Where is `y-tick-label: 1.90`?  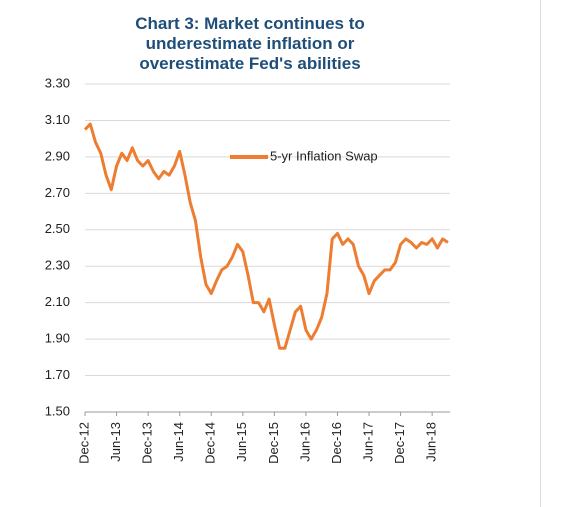 y-tick-label: 1.90 is located at coordinates (57, 338).